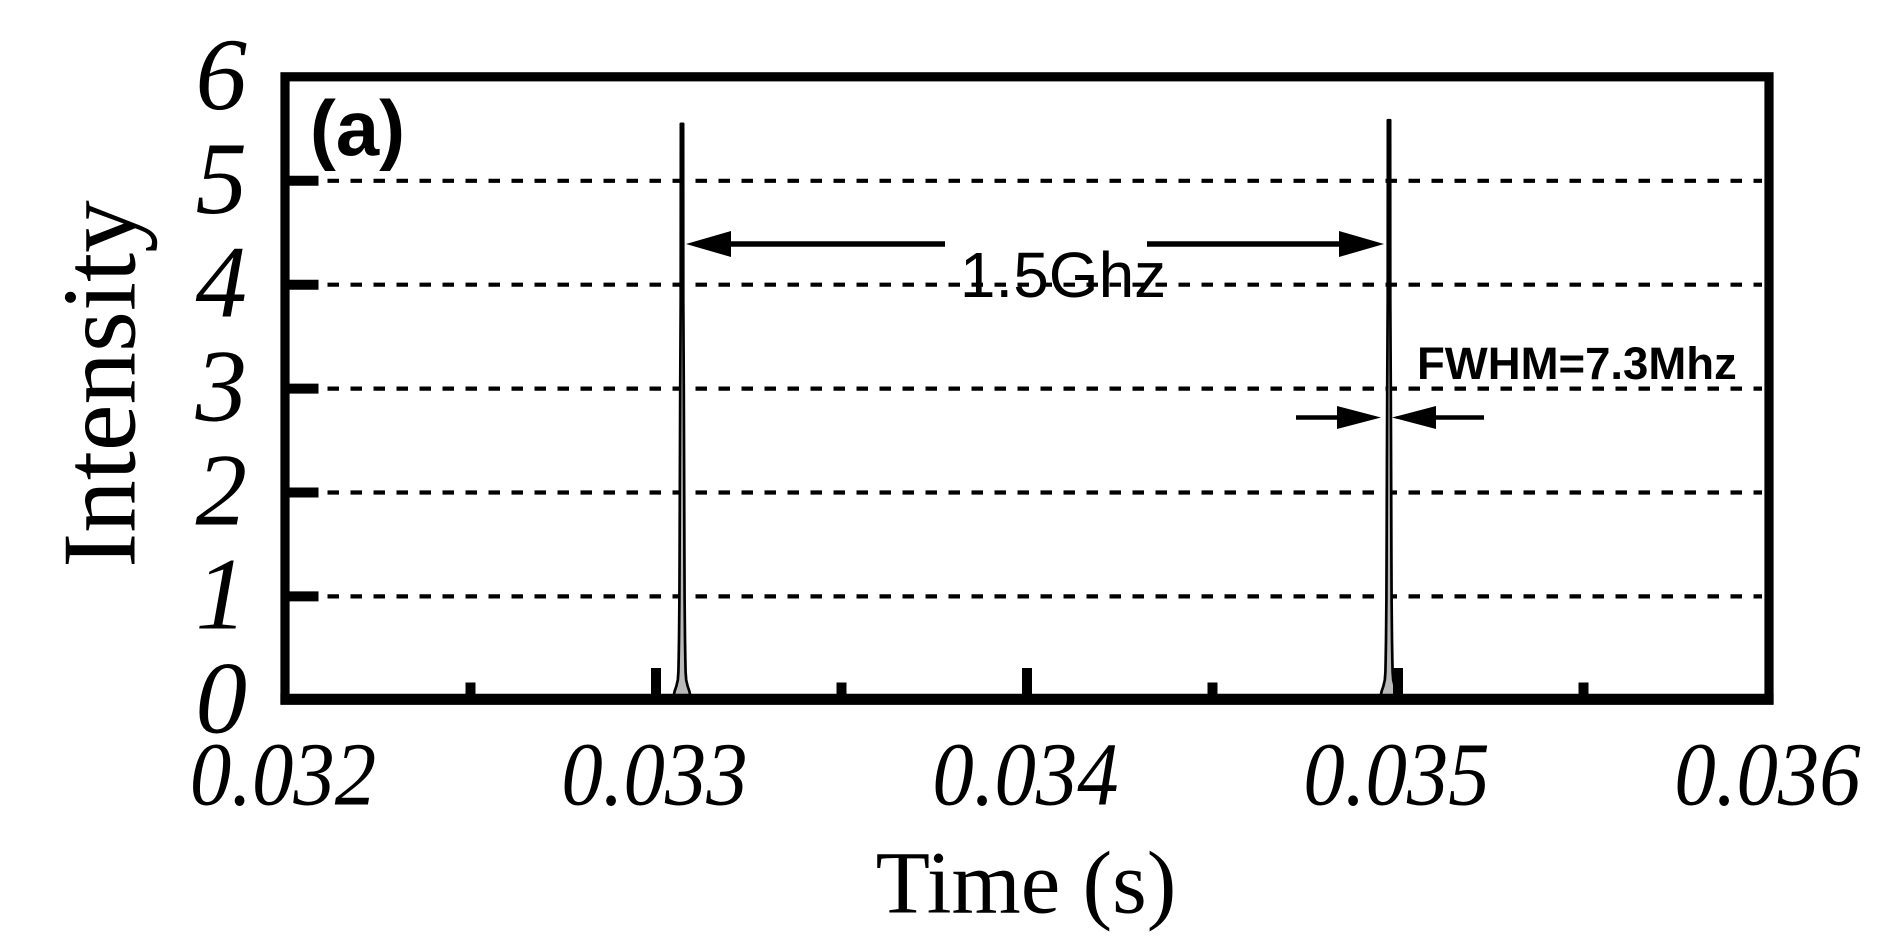  What do you see at coordinates (222, 698) in the screenshot?
I see `svg-text: 0` at bounding box center [222, 698].